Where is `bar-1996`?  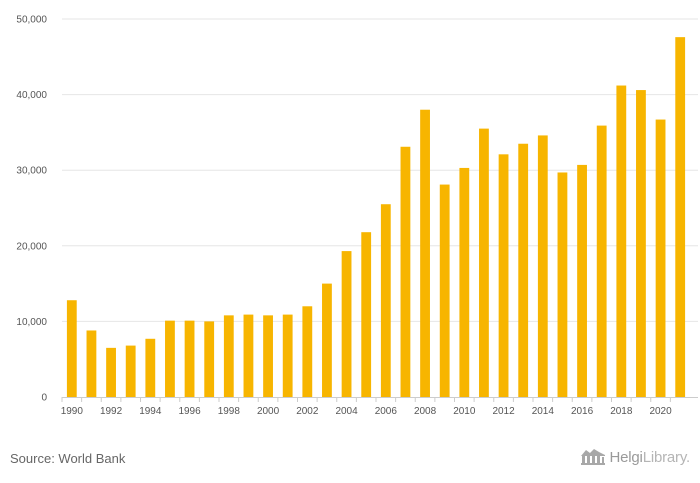 bar-1996 is located at coordinates (189, 358).